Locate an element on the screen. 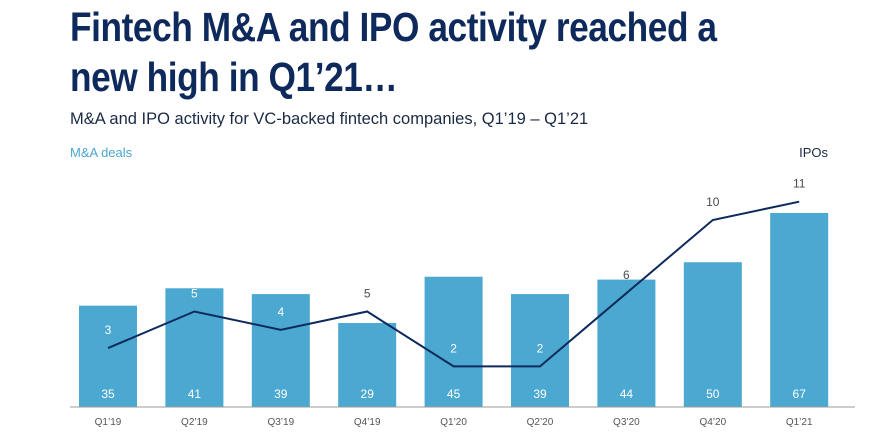  bar-value-label: 44 is located at coordinates (627, 394).